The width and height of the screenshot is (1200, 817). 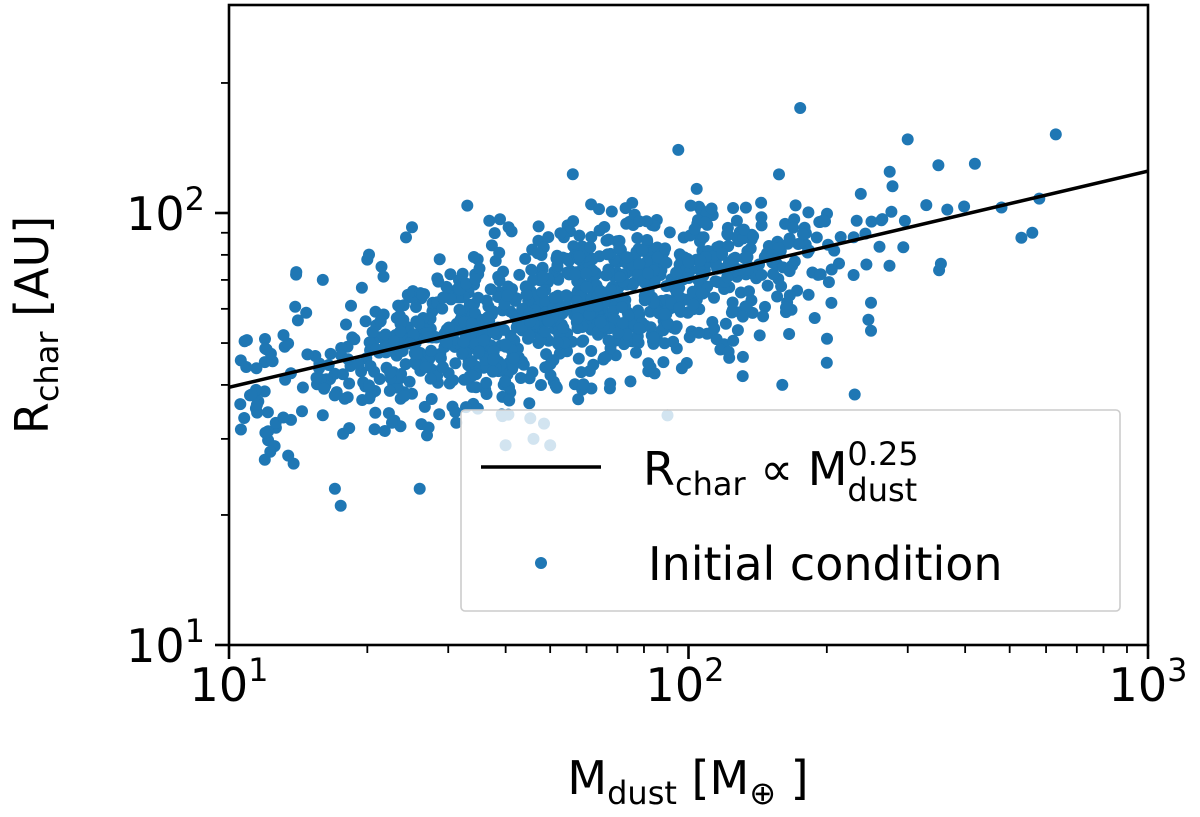 I want to click on x-axis-label-rest: [M, so click(x=713, y=778).